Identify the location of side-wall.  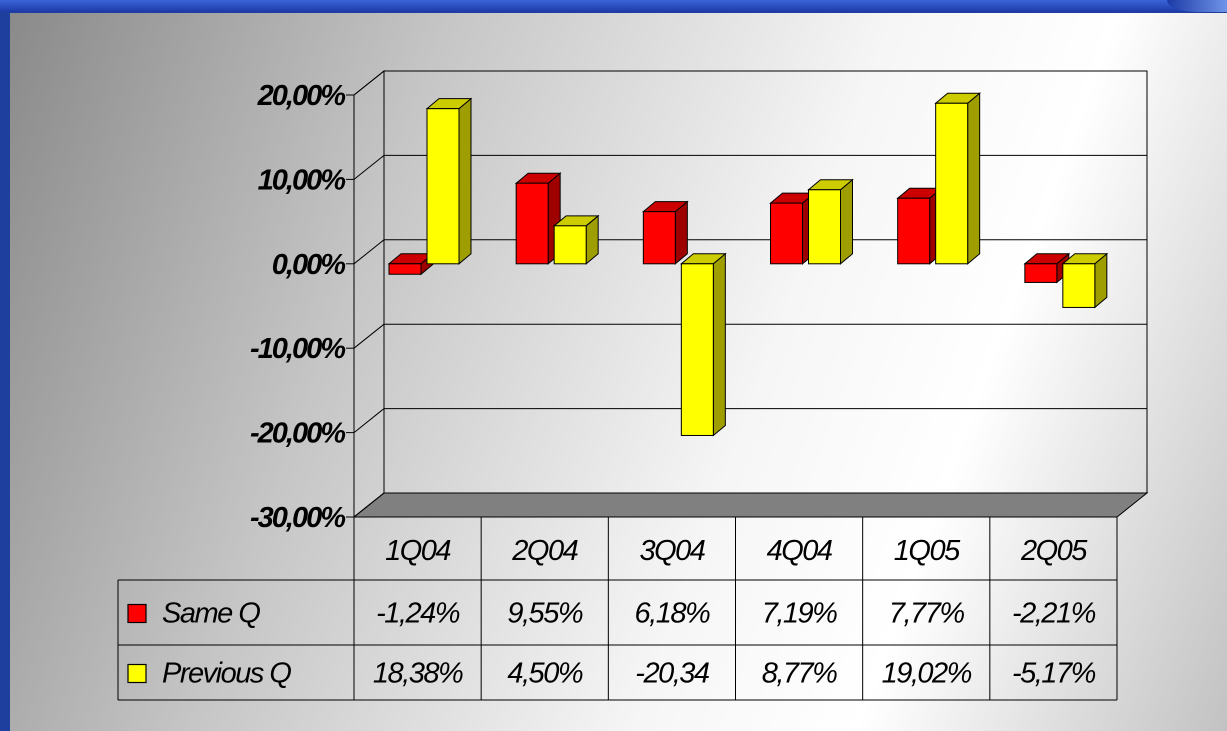
(369, 294).